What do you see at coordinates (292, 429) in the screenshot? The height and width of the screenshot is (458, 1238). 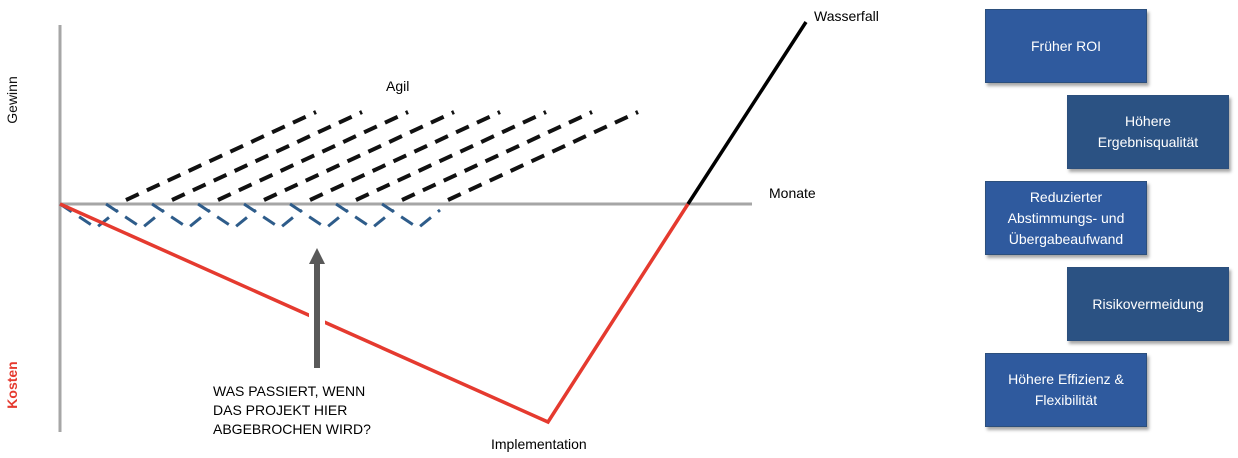 I see `question-line-3: ABGEBROCHEN WIRD?` at bounding box center [292, 429].